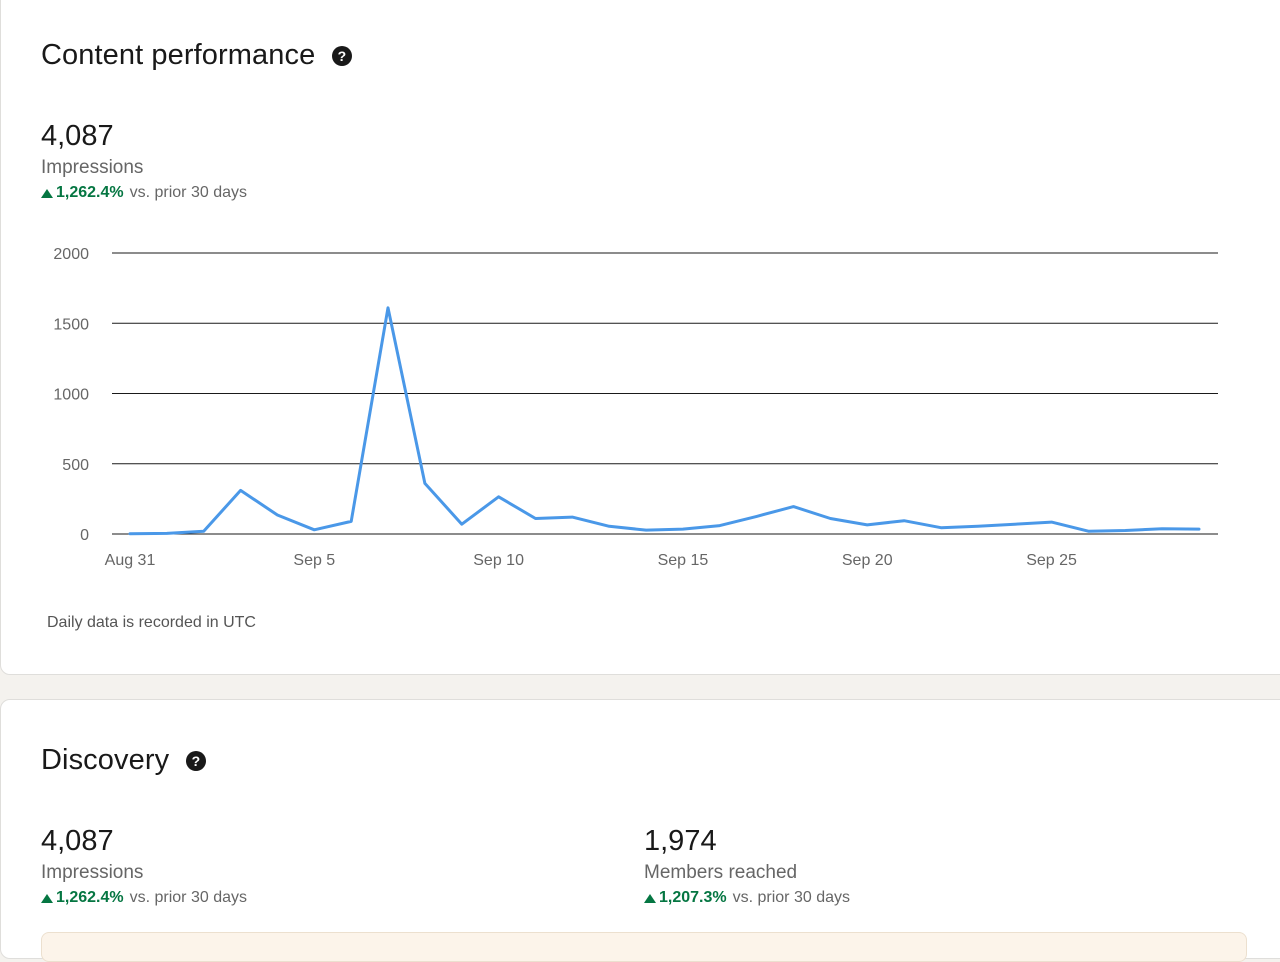  Describe the element at coordinates (105, 760) in the screenshot. I see `discovery-heading: Discovery` at that location.